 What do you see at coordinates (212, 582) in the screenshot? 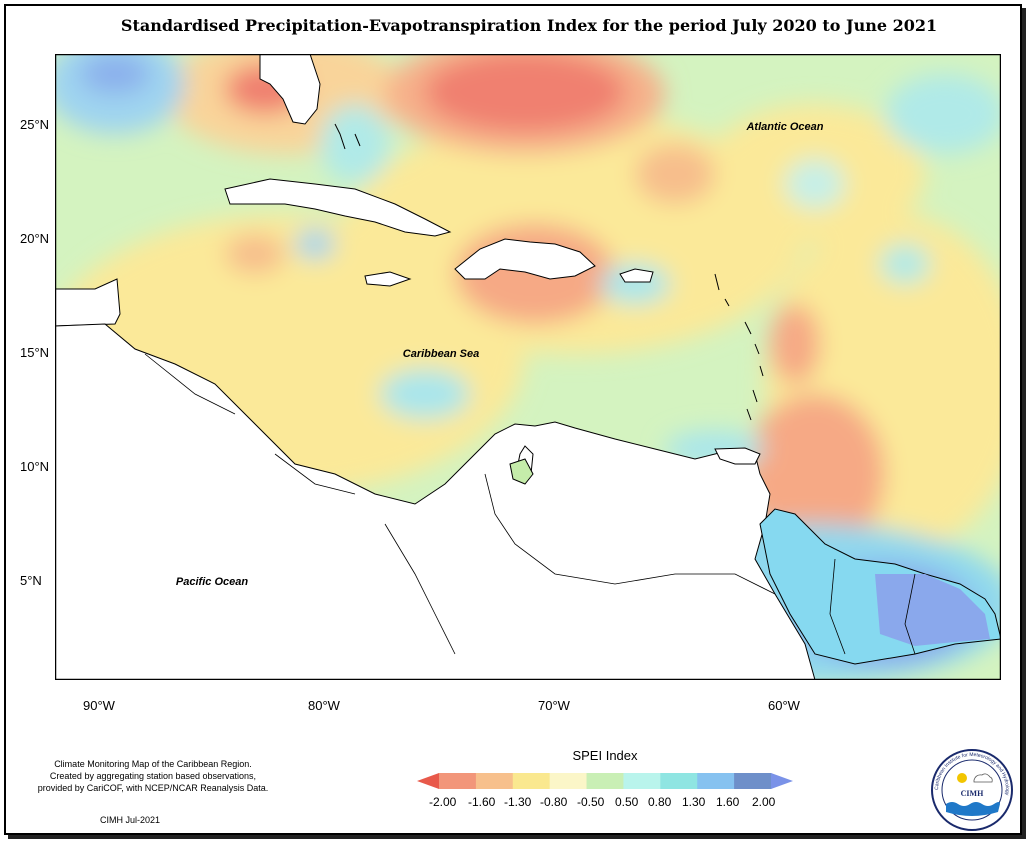
I see `pacific-label: Pacific Ocean` at bounding box center [212, 582].